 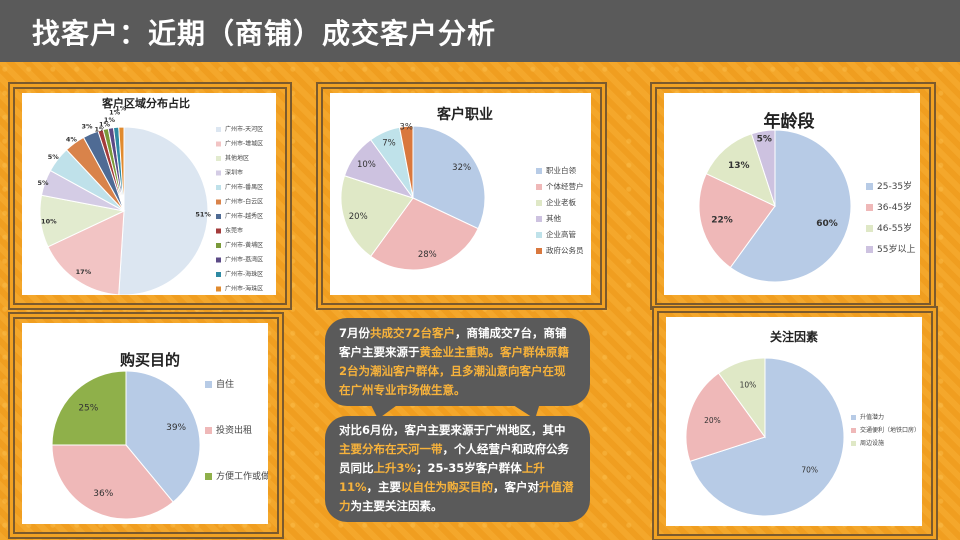 What do you see at coordinates (561, 202) in the screenshot?
I see `job-legend-label: 企业老板` at bounding box center [561, 202].